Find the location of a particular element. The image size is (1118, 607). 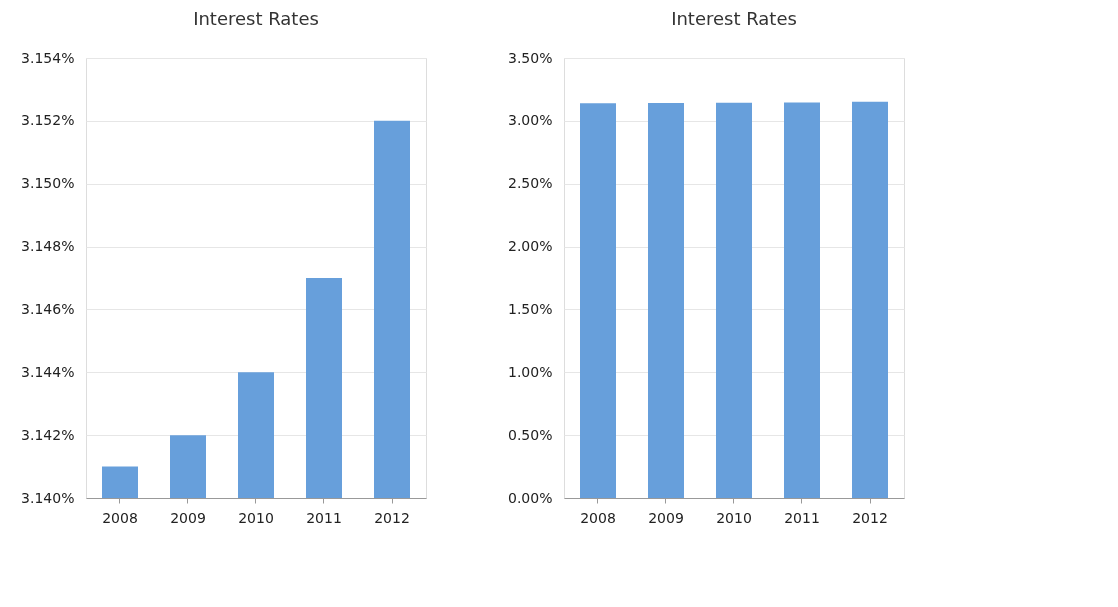

y-tick-label: 3.146% is located at coordinates (48, 308).